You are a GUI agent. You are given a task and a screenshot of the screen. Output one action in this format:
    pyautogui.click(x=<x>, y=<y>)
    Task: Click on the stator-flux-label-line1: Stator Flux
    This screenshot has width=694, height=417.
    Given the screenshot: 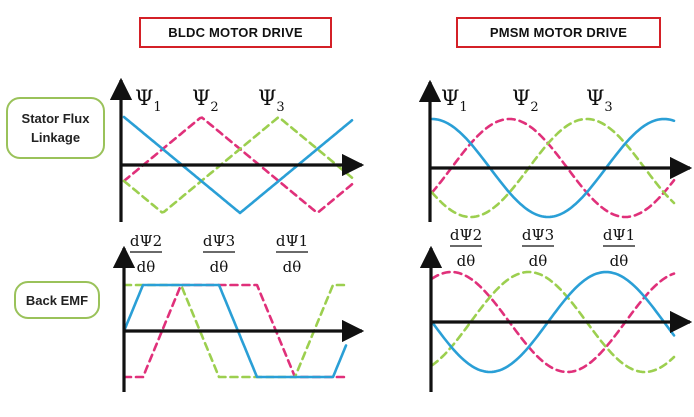 What is the action you would take?
    pyautogui.click(x=55, y=118)
    